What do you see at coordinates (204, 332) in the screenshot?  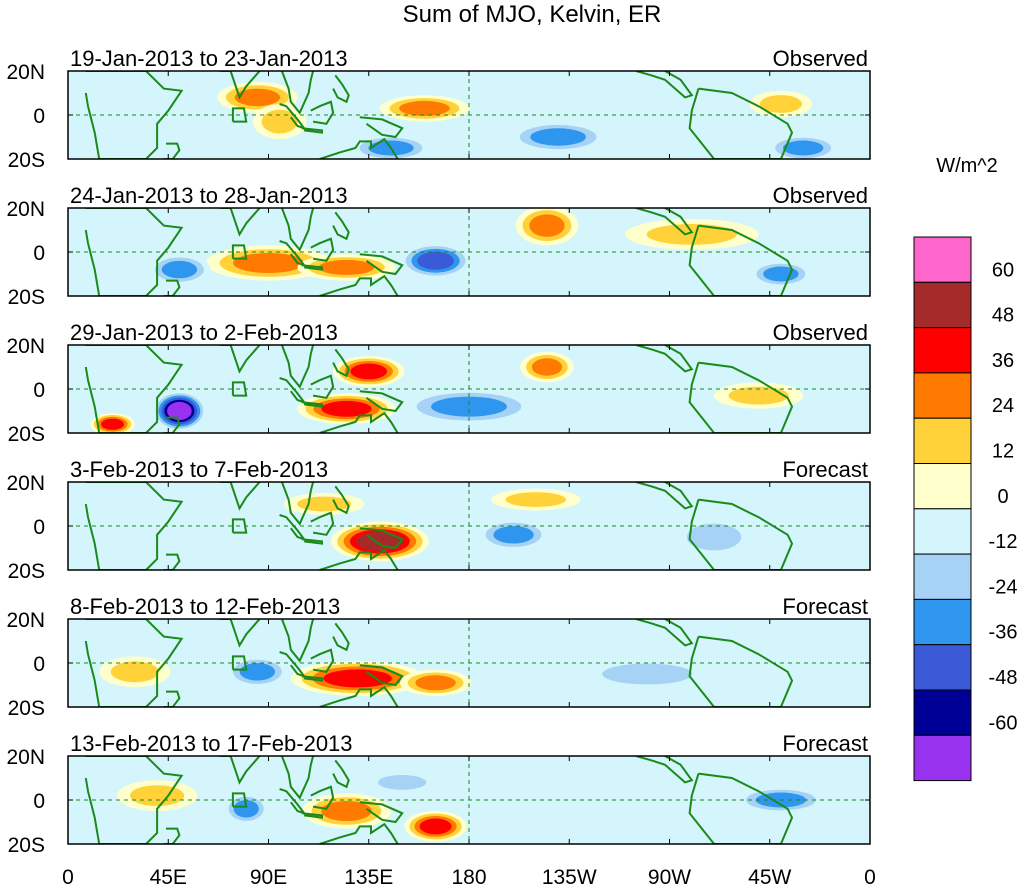 I see `panel-period: 29-Jan-2013 to 2-Feb-2013` at bounding box center [204, 332].